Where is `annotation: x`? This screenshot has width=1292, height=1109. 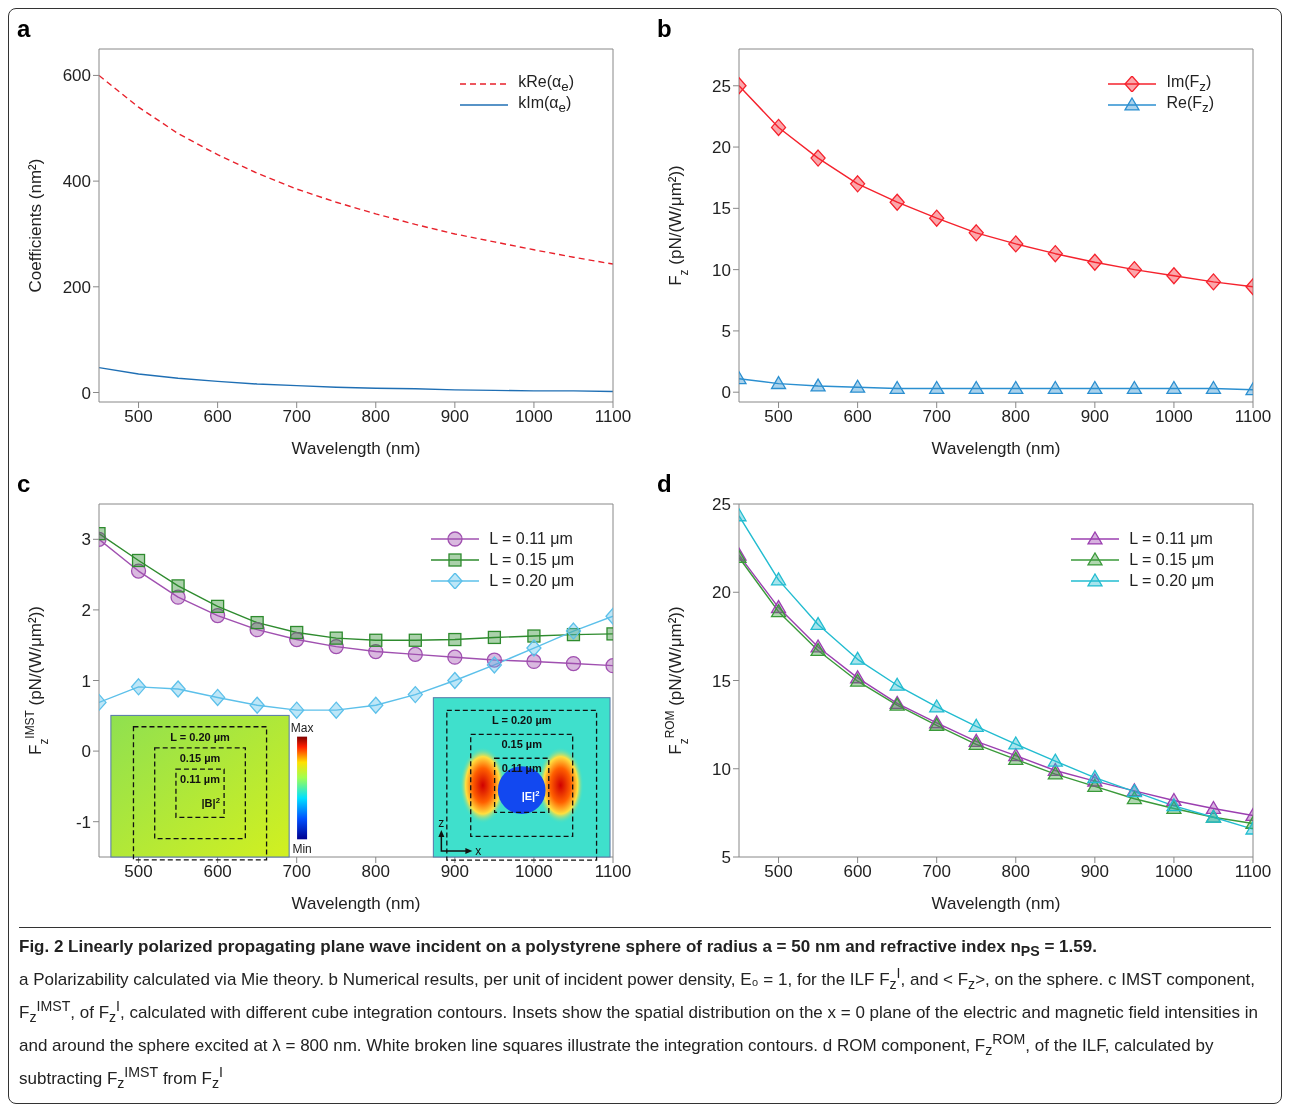
annotation: x is located at coordinates (478, 851).